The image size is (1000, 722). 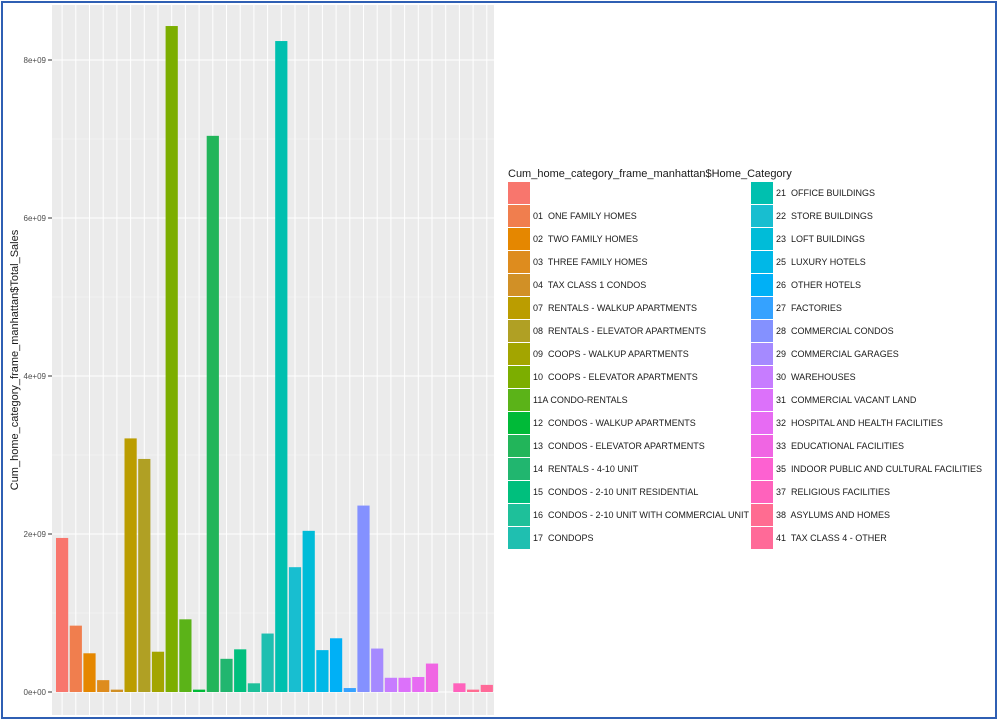 I want to click on legend-label: 33 EDUCATIONAL FACILITIES, so click(x=840, y=446).